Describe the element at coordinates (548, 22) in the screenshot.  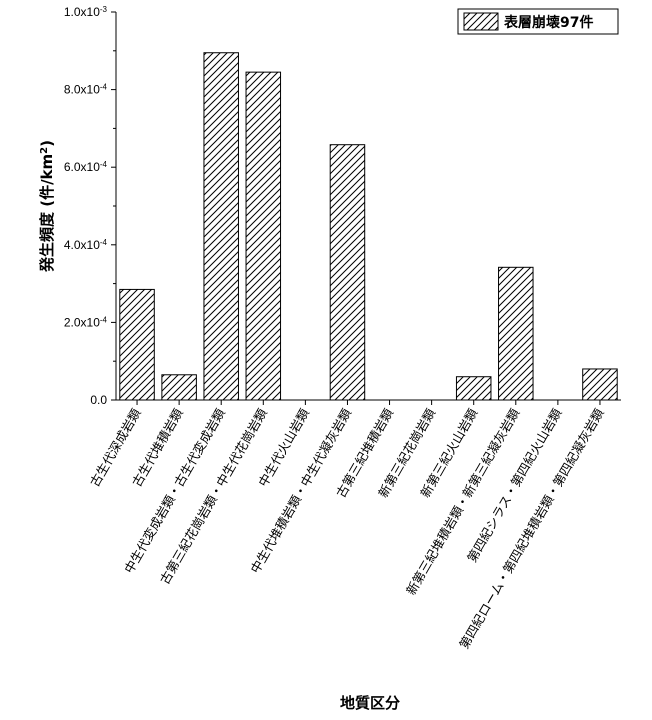
I see `legend-label: 表層崩壊97件` at that location.